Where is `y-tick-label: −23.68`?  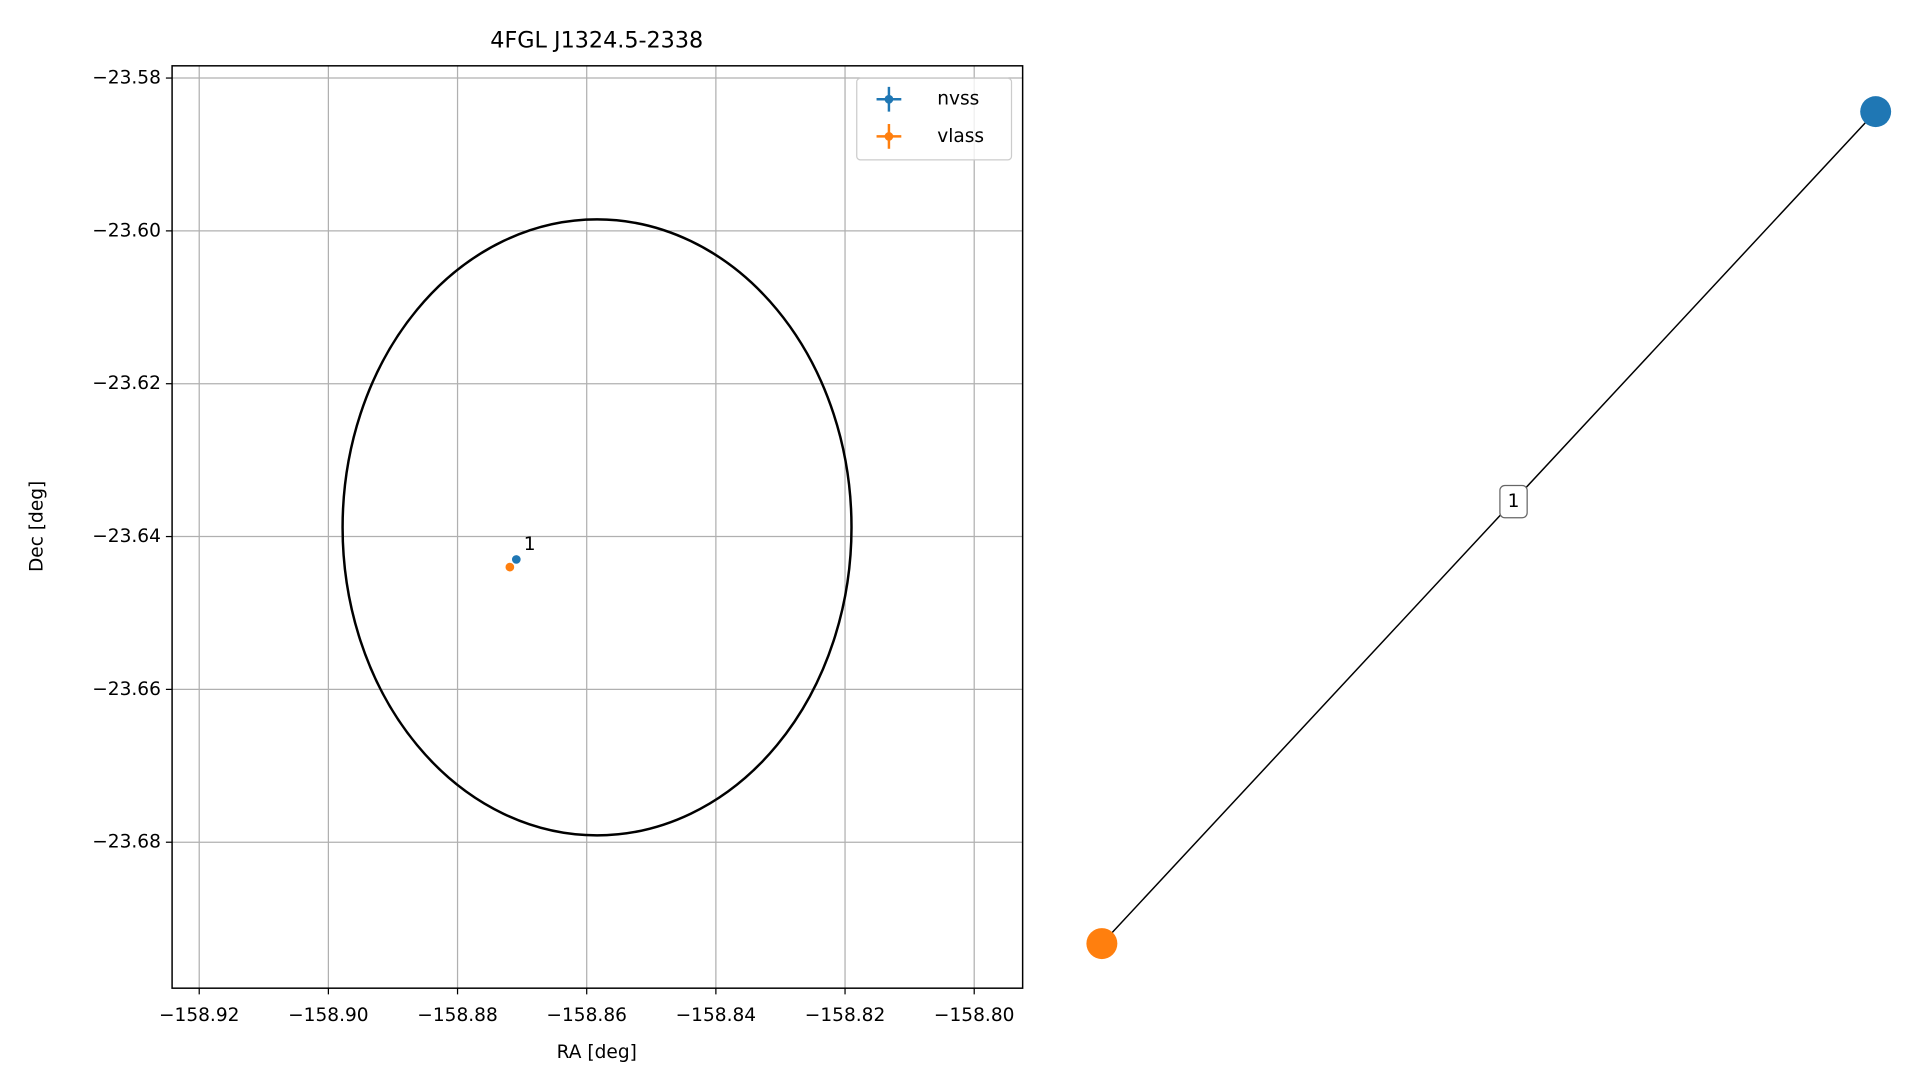 y-tick-label: −23.68 is located at coordinates (126, 842).